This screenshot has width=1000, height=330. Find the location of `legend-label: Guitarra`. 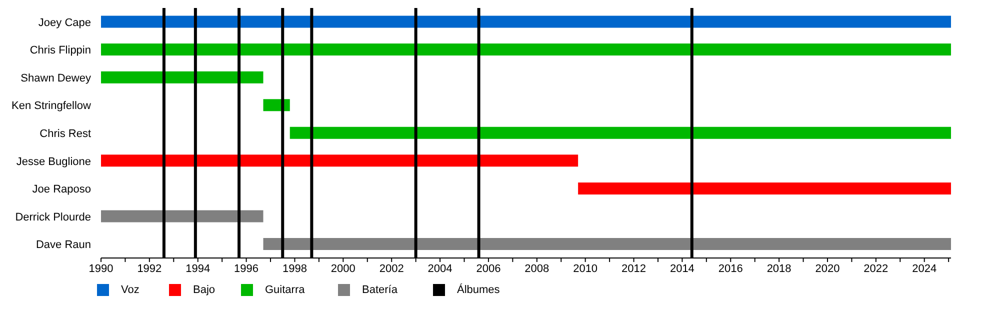

legend-label: Guitarra is located at coordinates (285, 290).